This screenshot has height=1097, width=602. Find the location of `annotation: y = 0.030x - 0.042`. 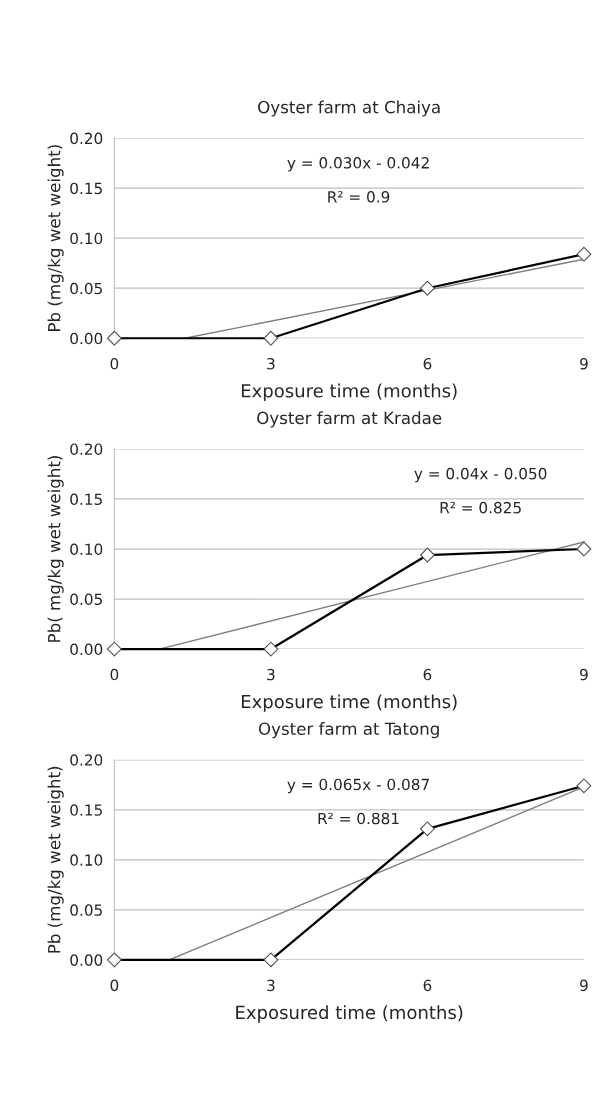

annotation: y = 0.030x - 0.042 is located at coordinates (358, 164).